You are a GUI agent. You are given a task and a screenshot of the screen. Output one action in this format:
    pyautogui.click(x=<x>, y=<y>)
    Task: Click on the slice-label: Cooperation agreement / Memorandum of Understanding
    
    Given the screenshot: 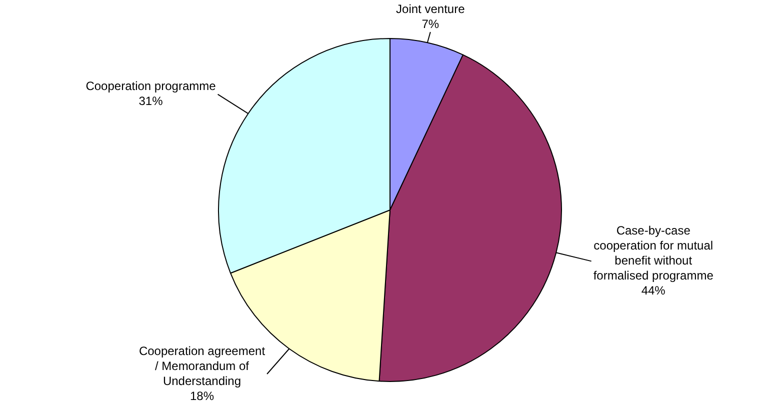 What is the action you would take?
    pyautogui.click(x=202, y=366)
    